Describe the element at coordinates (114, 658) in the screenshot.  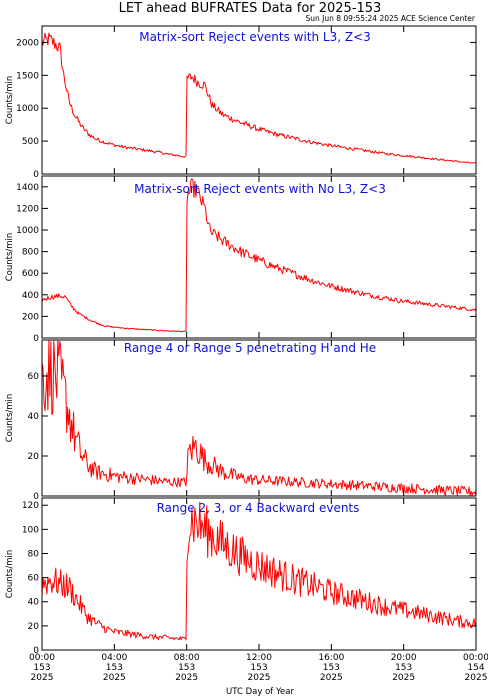
I see `x-tick-time: 04:00` at that location.